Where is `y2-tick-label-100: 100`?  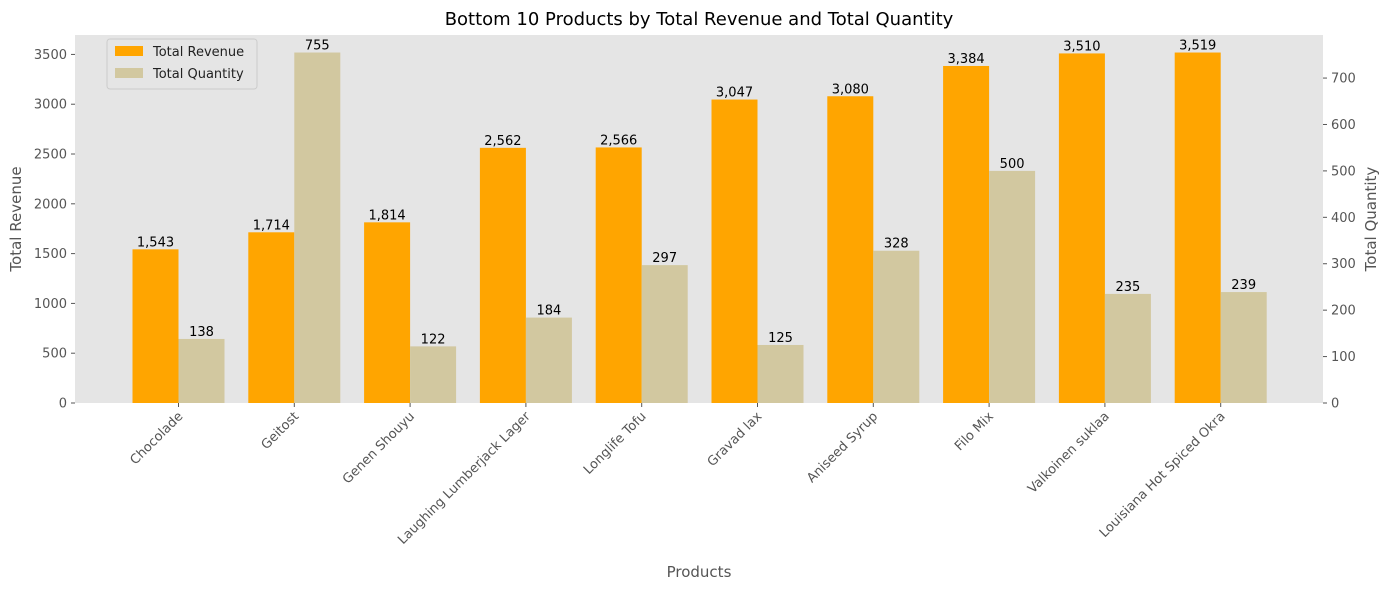
y2-tick-label-100: 100 is located at coordinates (1343, 357).